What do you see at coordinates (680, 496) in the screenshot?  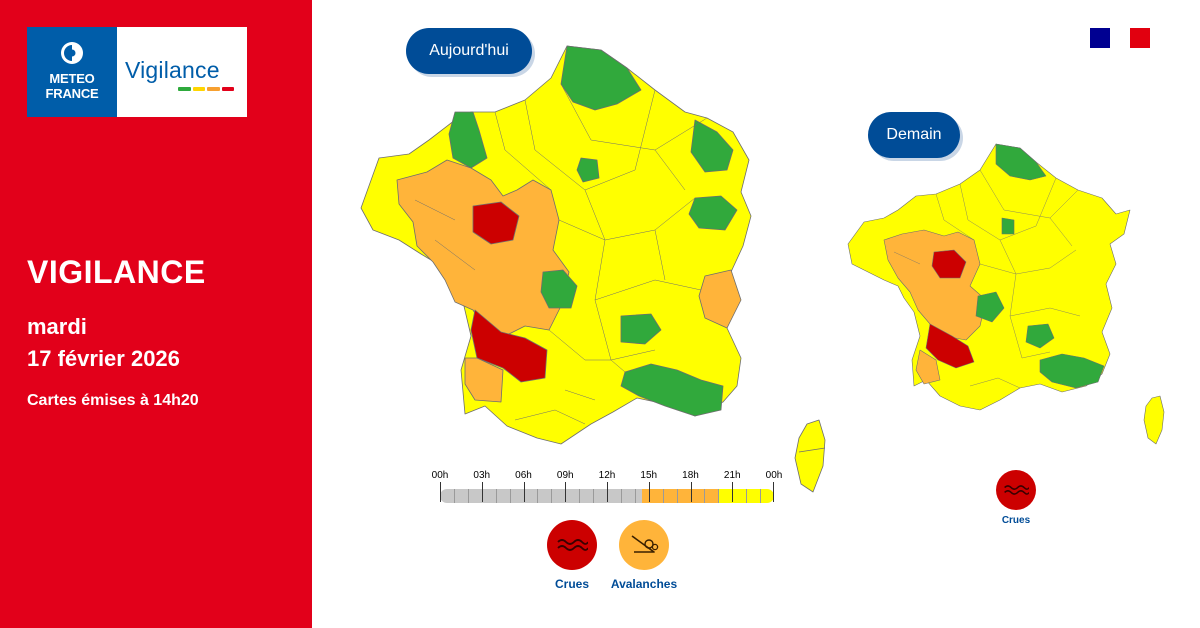 I see `timeline-segment-orange` at bounding box center [680, 496].